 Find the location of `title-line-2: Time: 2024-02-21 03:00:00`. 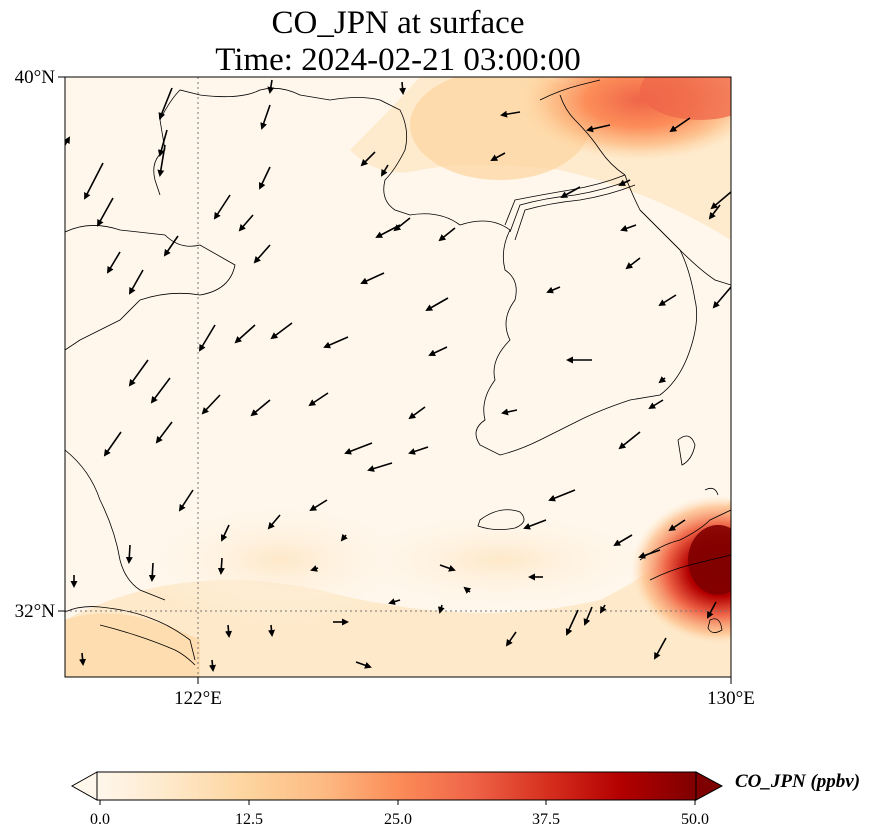

title-line-2: Time: 2024-02-21 03:00:00 is located at coordinates (397, 60).